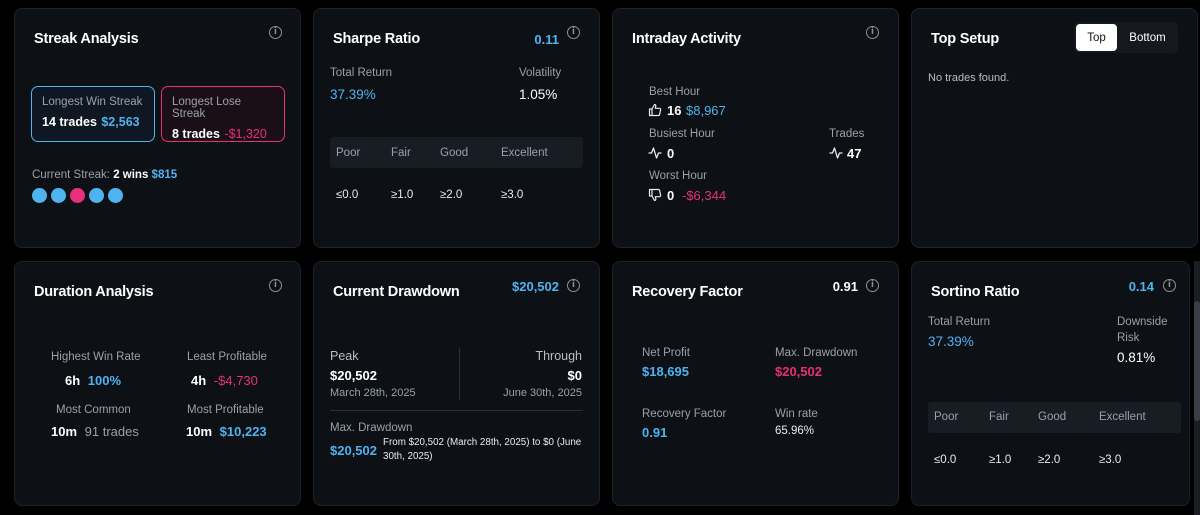 The image size is (1200, 515). Describe the element at coordinates (96, 357) in the screenshot. I see `highest-win-rate-label: Highest Win Rate` at that location.